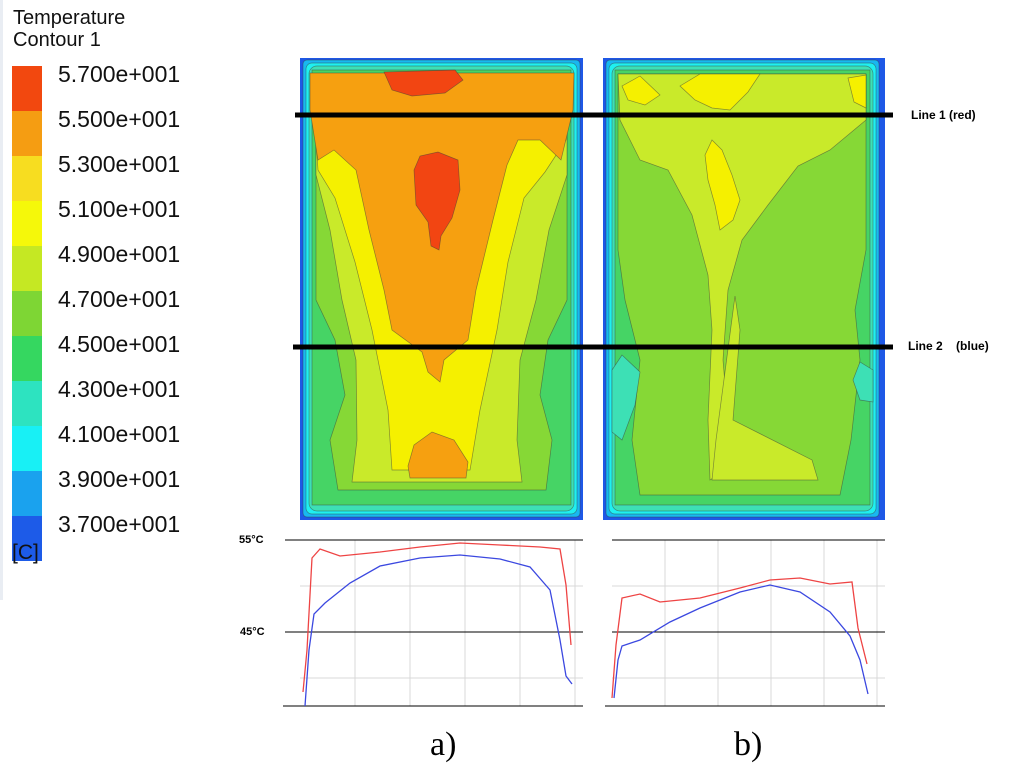  I want to click on legend-tick-label: 4.700e+001, so click(119, 299).